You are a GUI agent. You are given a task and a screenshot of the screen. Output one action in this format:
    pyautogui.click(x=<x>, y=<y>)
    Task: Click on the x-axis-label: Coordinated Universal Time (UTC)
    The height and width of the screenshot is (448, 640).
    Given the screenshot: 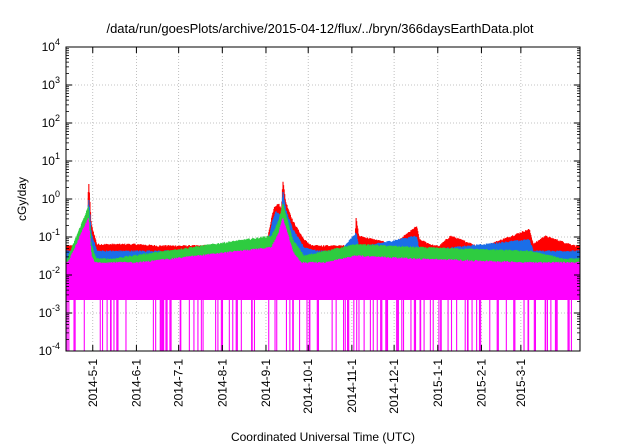 What is the action you would take?
    pyautogui.click(x=323, y=437)
    